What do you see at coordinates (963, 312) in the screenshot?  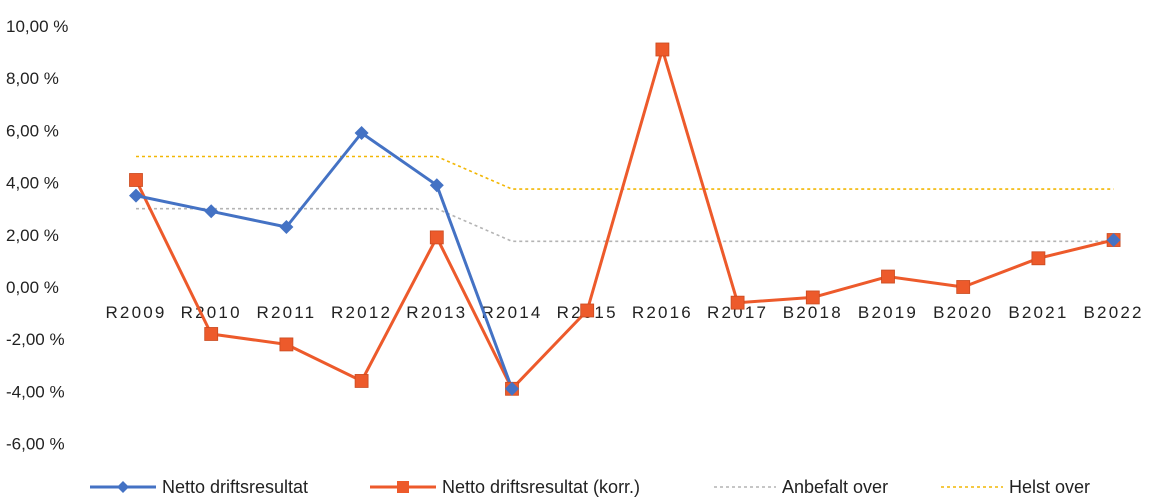 I see `x-tick-label: B2020` at bounding box center [963, 312].